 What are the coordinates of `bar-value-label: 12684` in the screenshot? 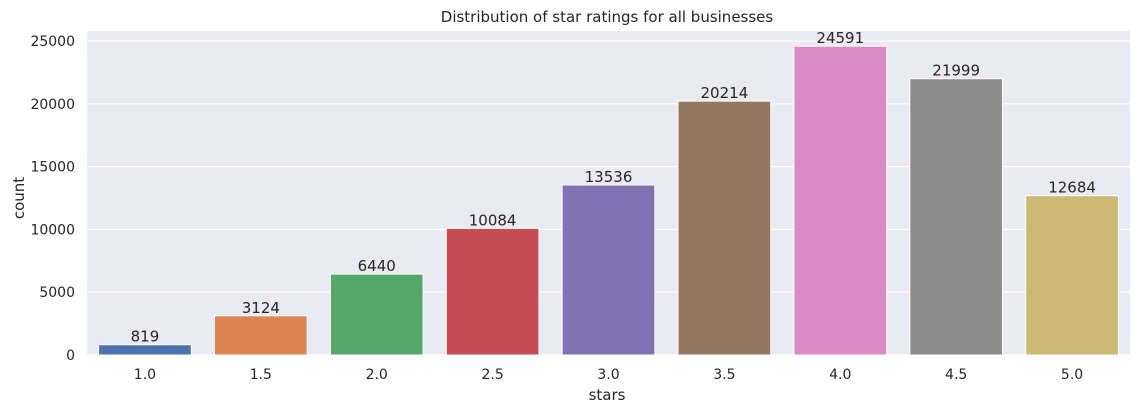 It's located at (1072, 188).